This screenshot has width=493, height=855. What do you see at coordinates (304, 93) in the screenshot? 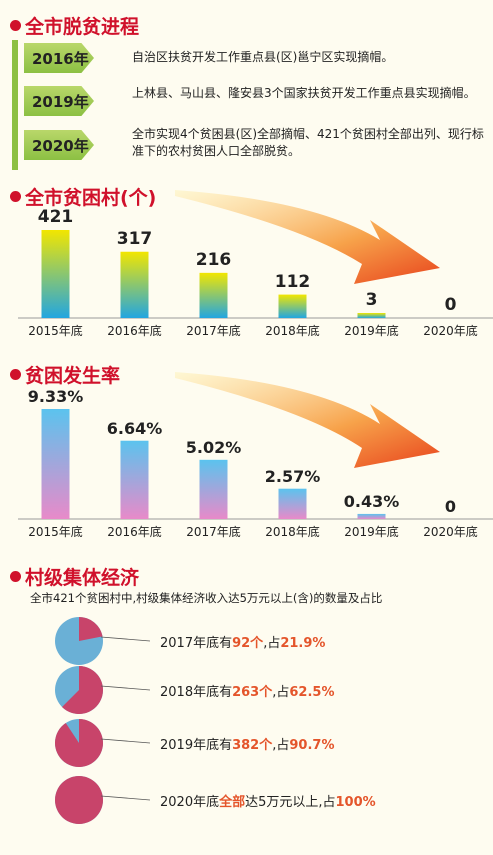
I see `timeline-text: 上林县、马山县、隆安县3个国家扶贫开发工作重点县实现摘帽。` at bounding box center [304, 93].